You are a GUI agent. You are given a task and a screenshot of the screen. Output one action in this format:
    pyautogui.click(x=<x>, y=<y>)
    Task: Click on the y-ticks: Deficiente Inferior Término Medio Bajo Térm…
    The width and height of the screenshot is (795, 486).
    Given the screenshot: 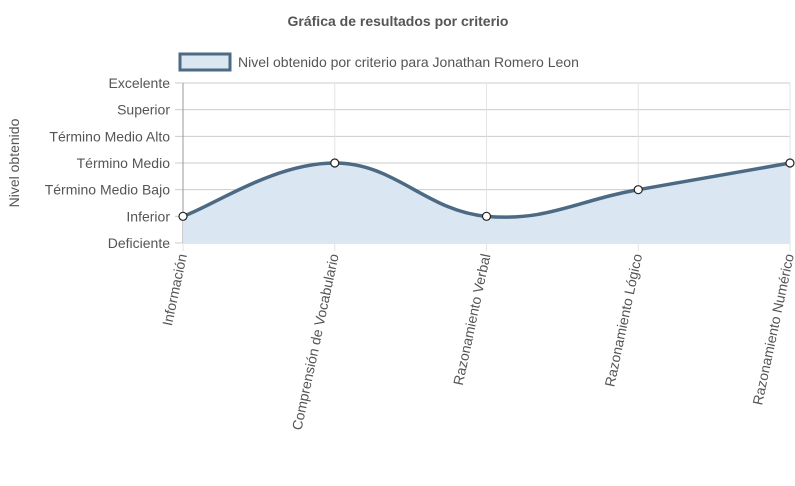 What is the action you would take?
    pyautogui.click(x=108, y=163)
    